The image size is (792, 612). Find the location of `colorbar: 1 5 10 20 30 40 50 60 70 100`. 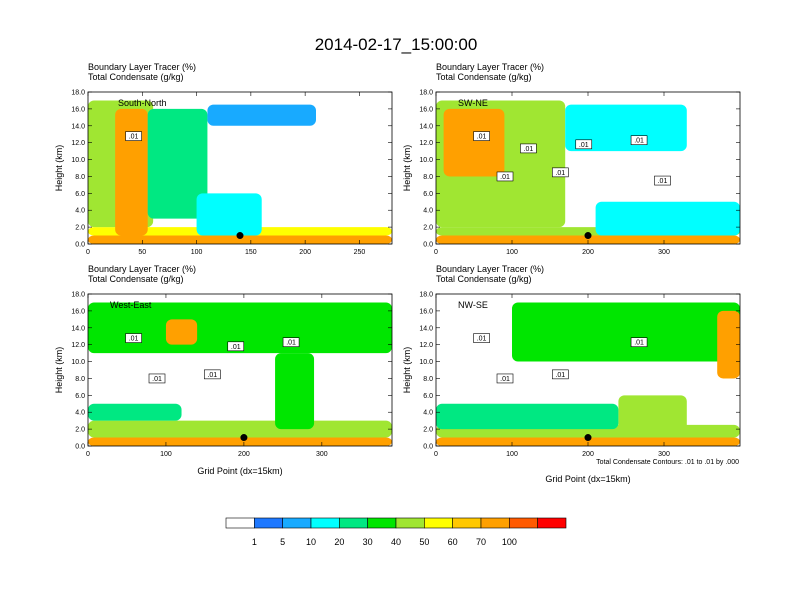

colorbar: 1 5 10 20 30 40 50 60 70 100 is located at coordinates (396, 532).